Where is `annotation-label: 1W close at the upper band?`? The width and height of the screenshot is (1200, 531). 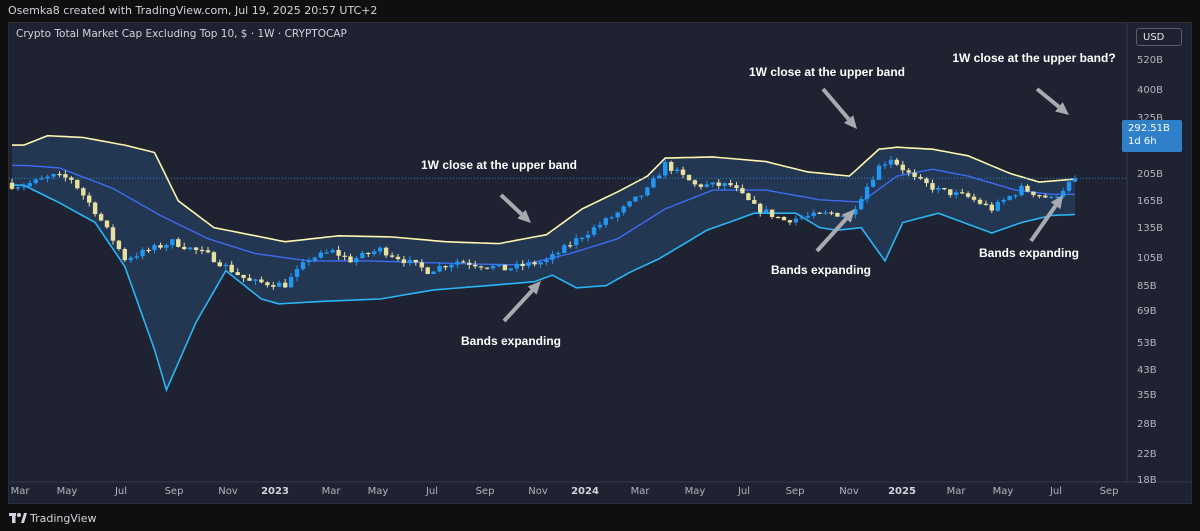 annotation-label: 1W close at the upper band? is located at coordinates (1033, 58).